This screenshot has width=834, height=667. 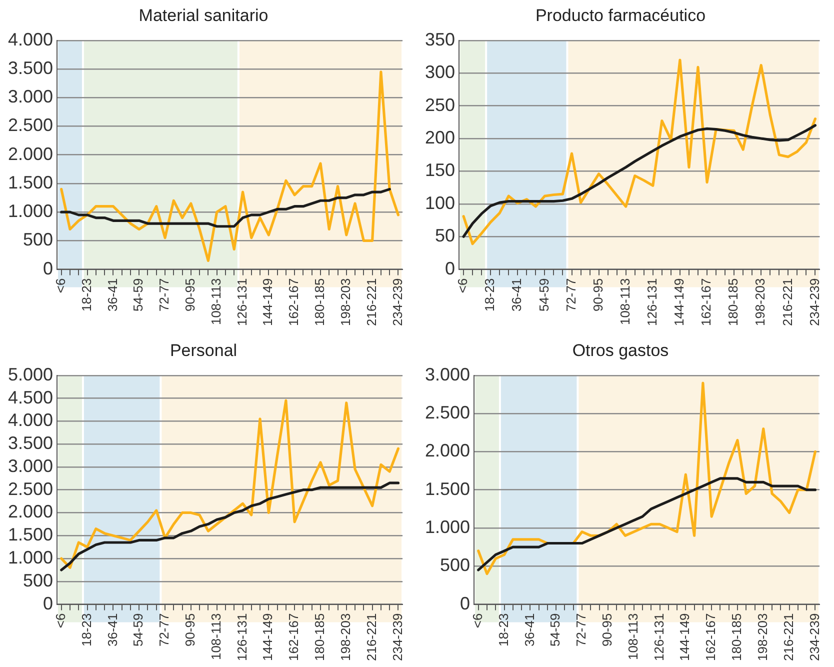 What do you see at coordinates (31, 374) in the screenshot?
I see `y-tick-label: 5.000` at bounding box center [31, 374].